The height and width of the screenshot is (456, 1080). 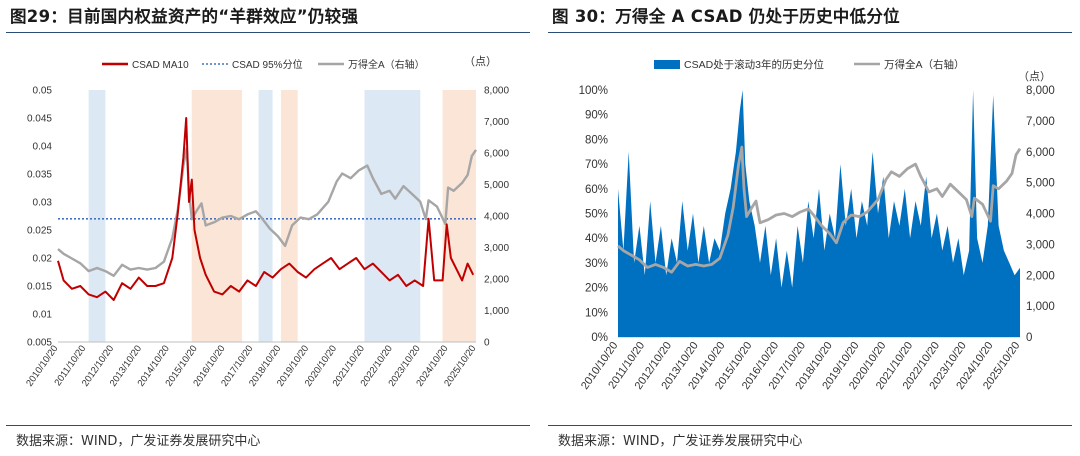 I want to click on left-tick-label: 0.01, so click(x=43, y=315).